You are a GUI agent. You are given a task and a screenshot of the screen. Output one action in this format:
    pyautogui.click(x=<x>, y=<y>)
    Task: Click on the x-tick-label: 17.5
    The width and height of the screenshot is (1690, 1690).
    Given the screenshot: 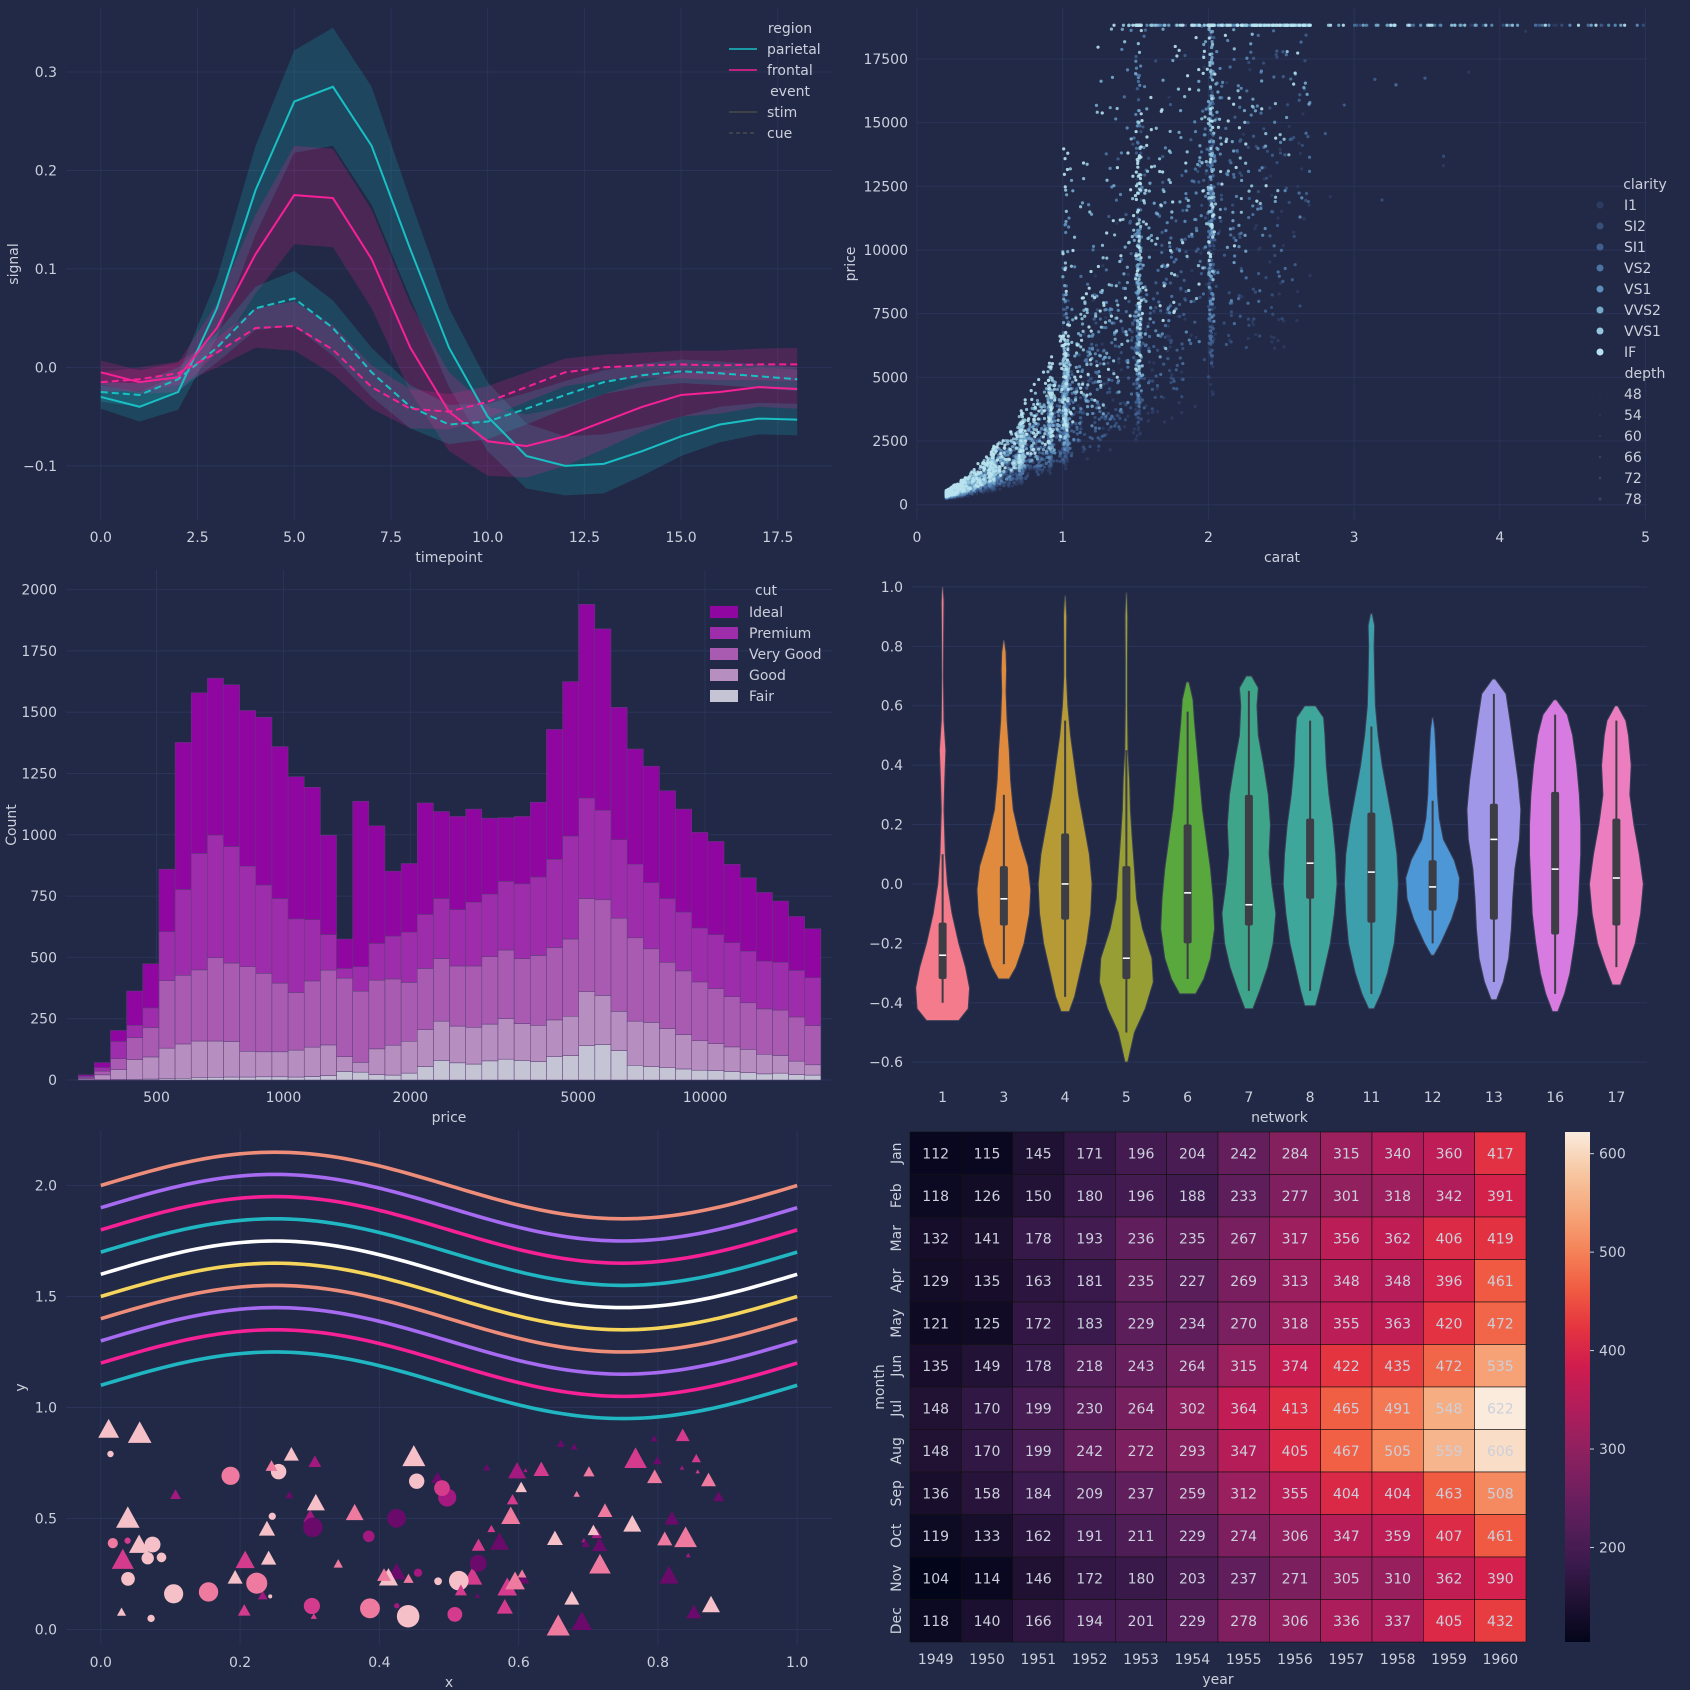 What is the action you would take?
    pyautogui.click(x=777, y=538)
    